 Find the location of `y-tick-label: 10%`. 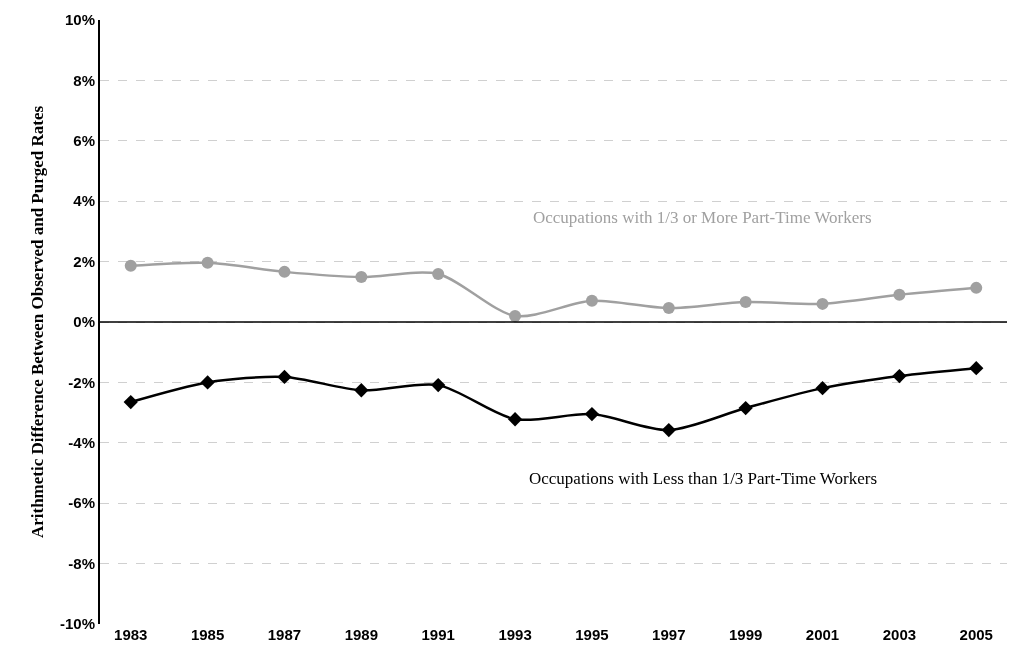

y-tick-label: 10% is located at coordinates (79, 20).